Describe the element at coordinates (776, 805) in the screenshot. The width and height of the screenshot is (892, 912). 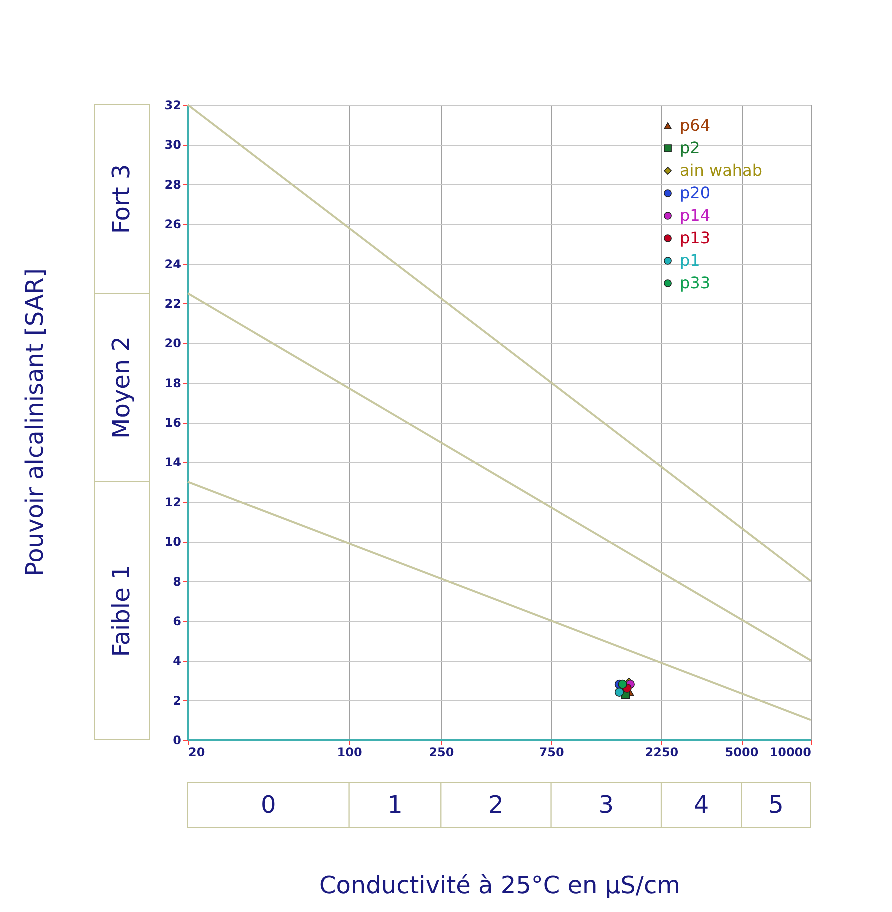
I see `text: 5` at that location.